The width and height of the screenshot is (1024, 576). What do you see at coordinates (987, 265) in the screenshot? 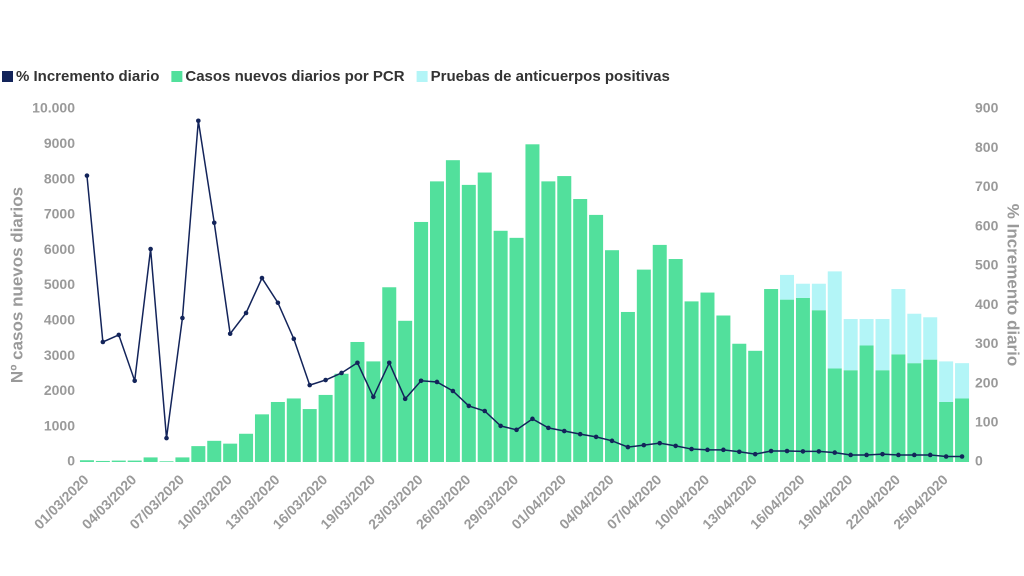
I see `y2-tick-label: 500` at bounding box center [987, 265].